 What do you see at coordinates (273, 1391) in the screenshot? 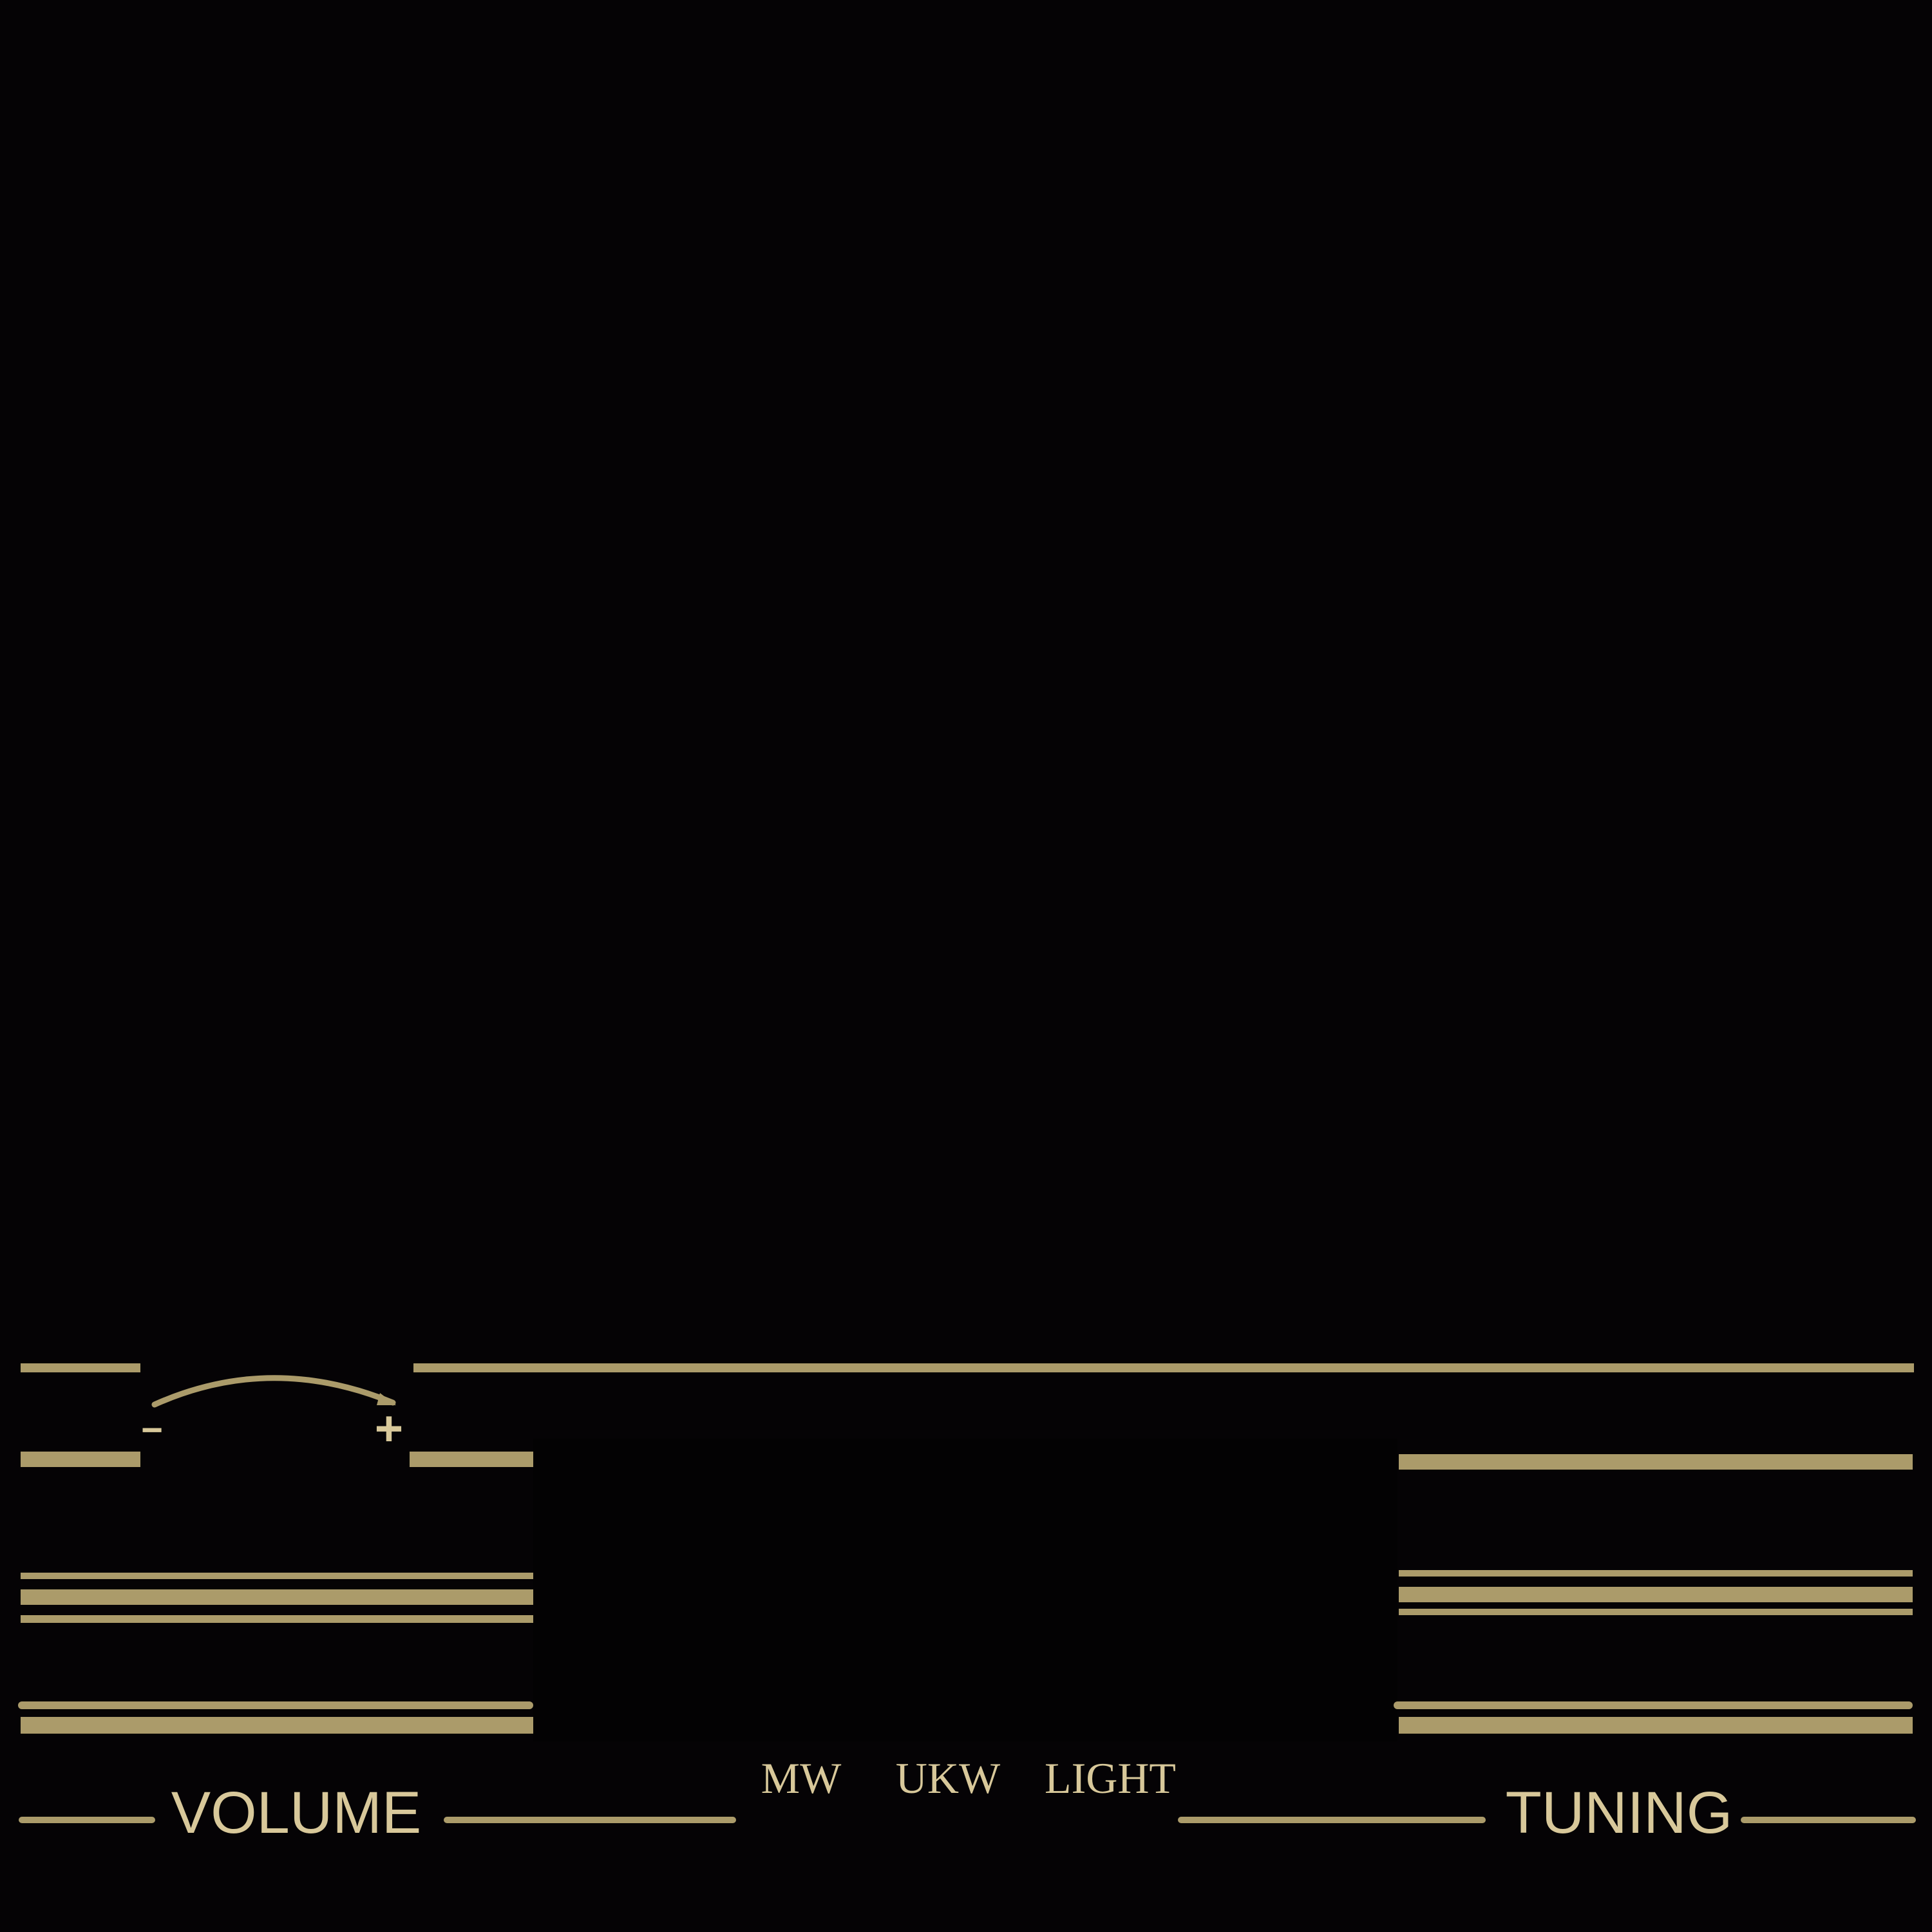
I see `volume-direction-arrow-icon` at bounding box center [273, 1391].